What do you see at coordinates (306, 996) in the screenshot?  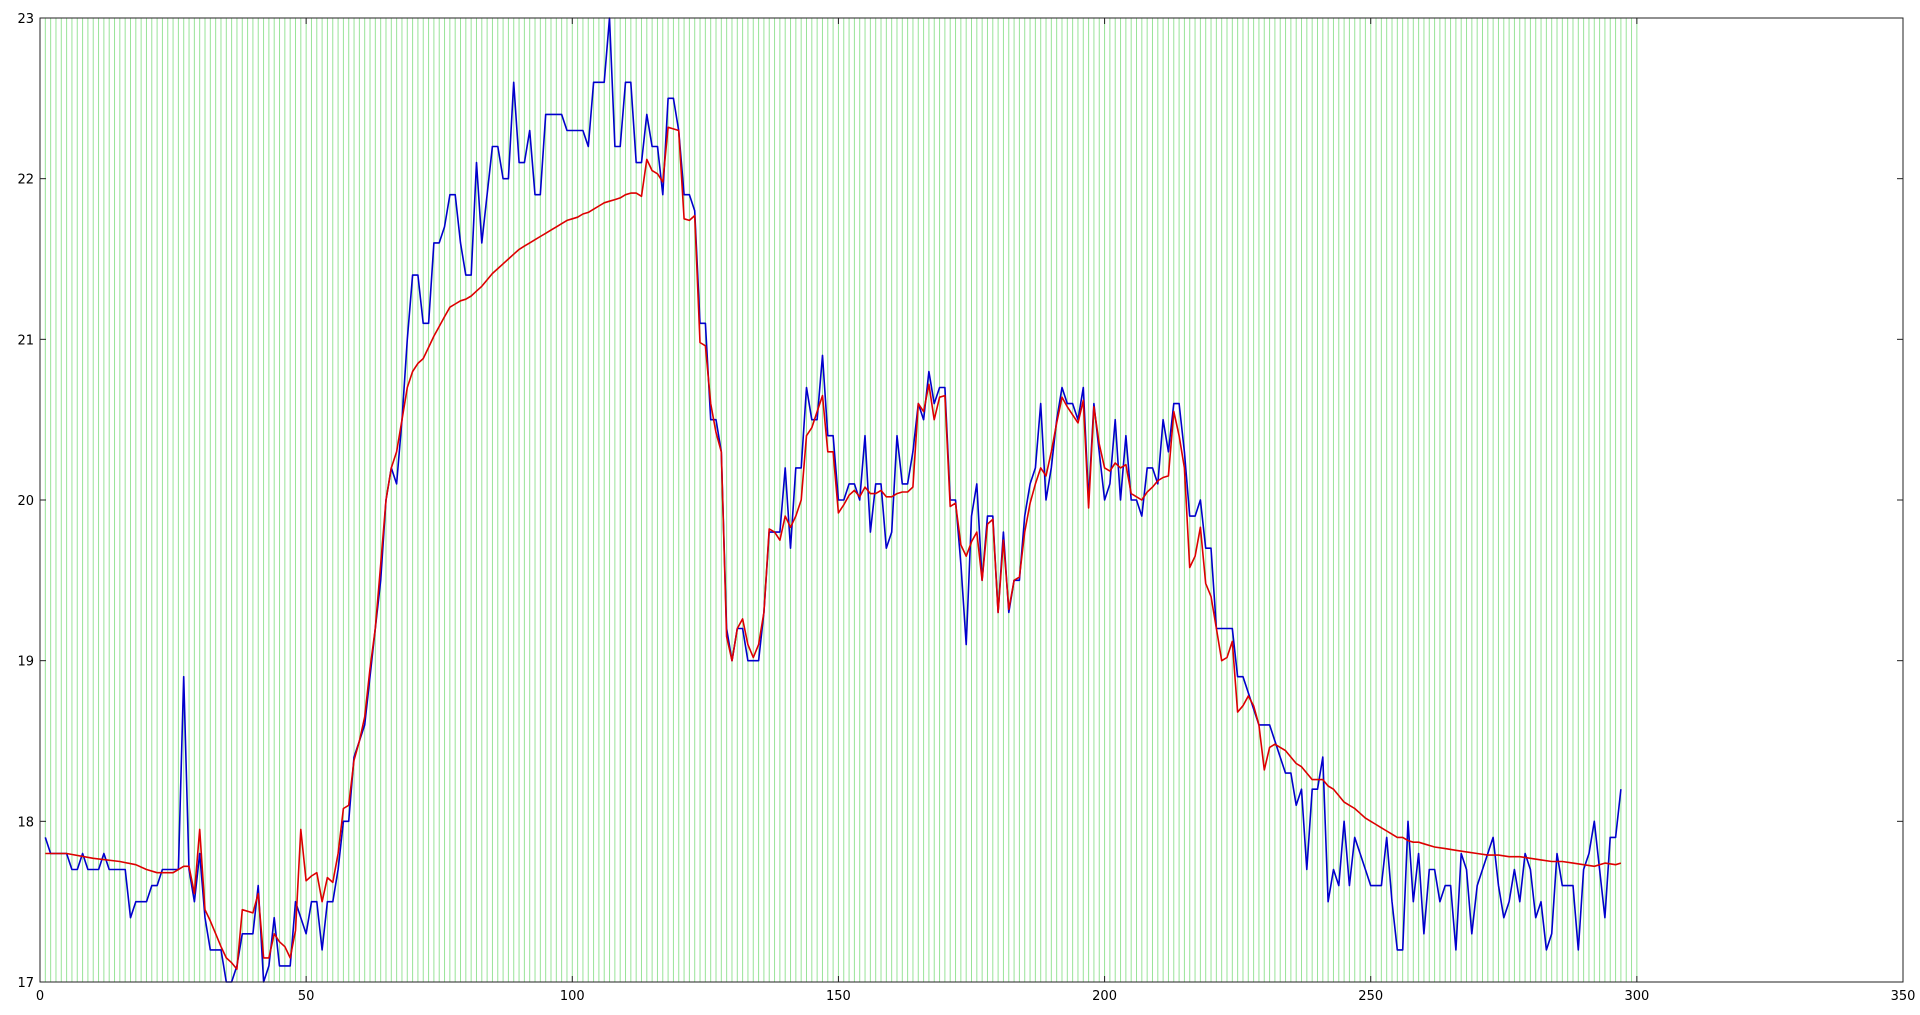 I see `x-tick-label: 50` at bounding box center [306, 996].